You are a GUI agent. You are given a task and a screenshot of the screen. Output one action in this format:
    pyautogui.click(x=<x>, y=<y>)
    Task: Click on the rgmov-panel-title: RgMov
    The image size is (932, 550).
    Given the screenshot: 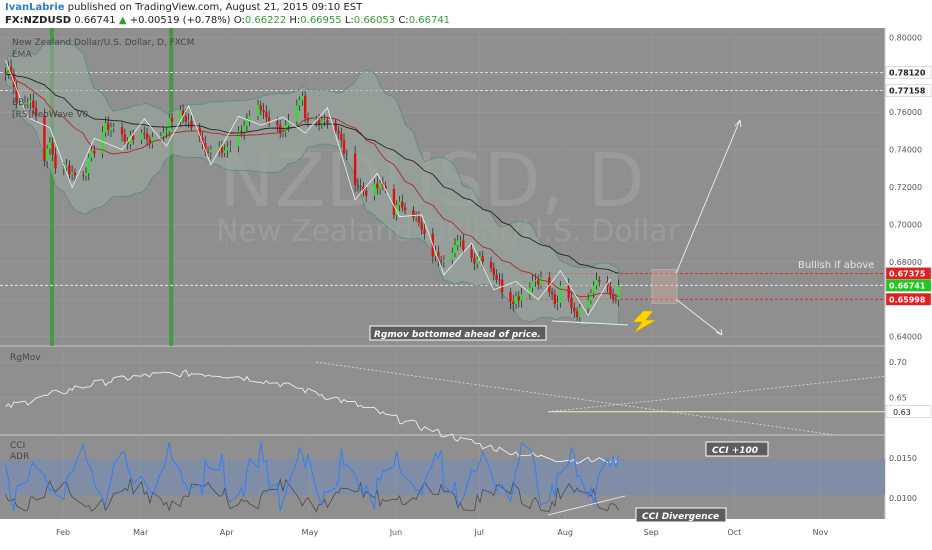 What is the action you would take?
    pyautogui.click(x=25, y=358)
    